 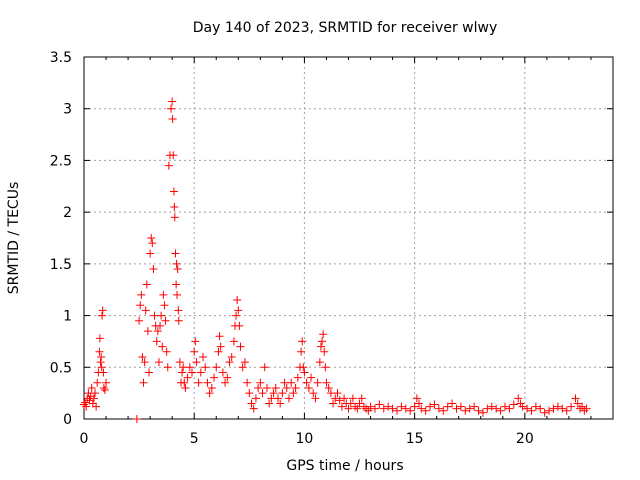 I want to click on y-tick-label: 2.5, so click(x=61, y=161).